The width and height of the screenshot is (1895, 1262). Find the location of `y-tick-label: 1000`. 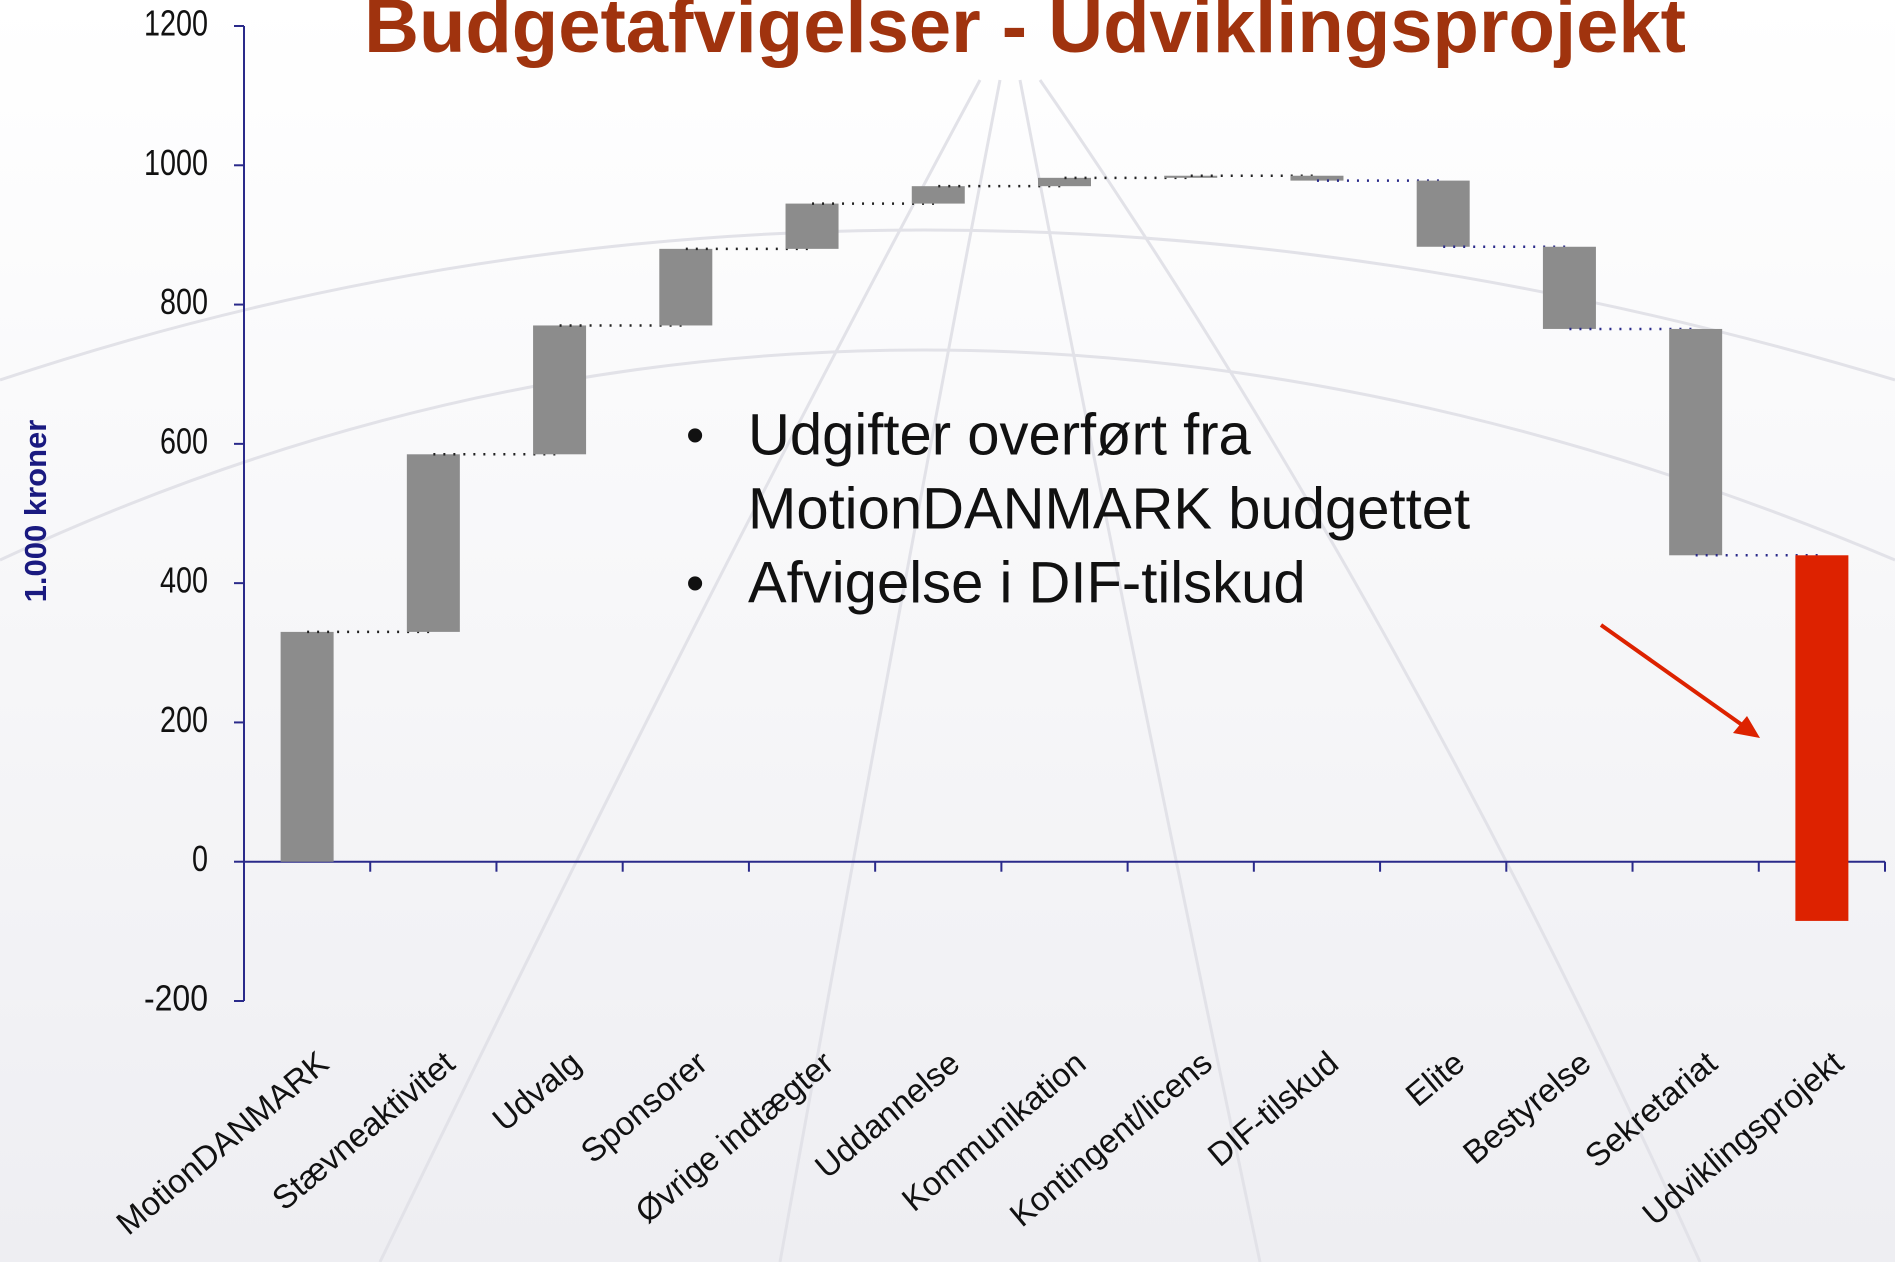

y-tick-label: 1000 is located at coordinates (176, 162).